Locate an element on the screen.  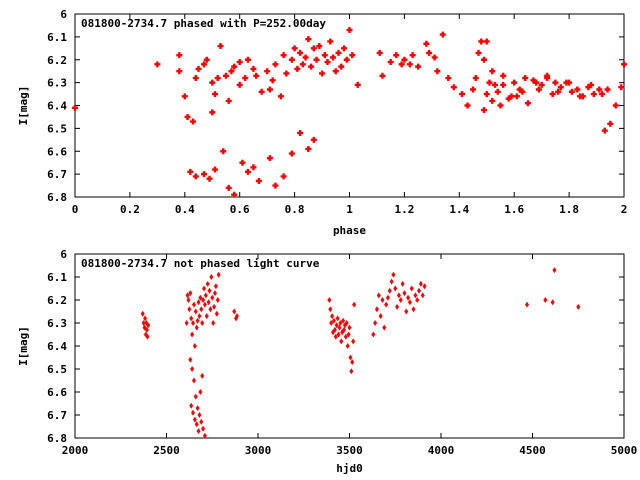
y-tick-label: 6.3 is located at coordinates (57, 83).